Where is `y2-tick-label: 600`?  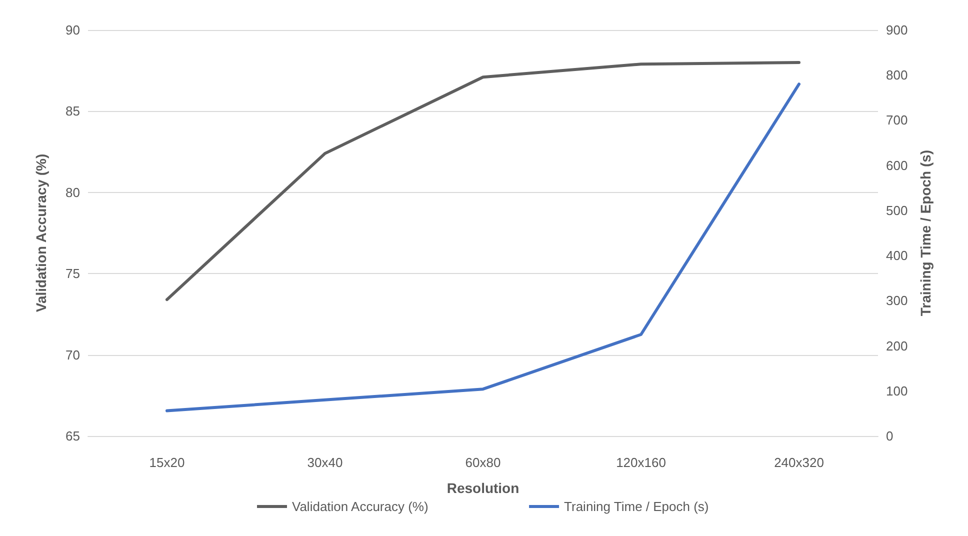 y2-tick-label: 600 is located at coordinates (897, 165).